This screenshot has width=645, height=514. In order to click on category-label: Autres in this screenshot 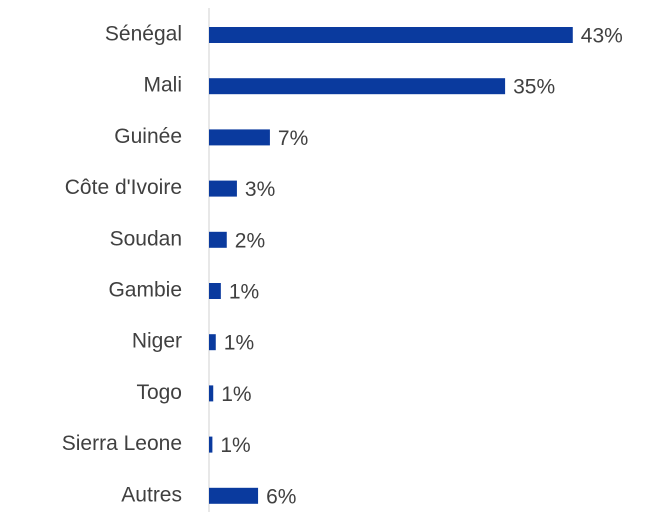, I will do `click(151, 494)`.